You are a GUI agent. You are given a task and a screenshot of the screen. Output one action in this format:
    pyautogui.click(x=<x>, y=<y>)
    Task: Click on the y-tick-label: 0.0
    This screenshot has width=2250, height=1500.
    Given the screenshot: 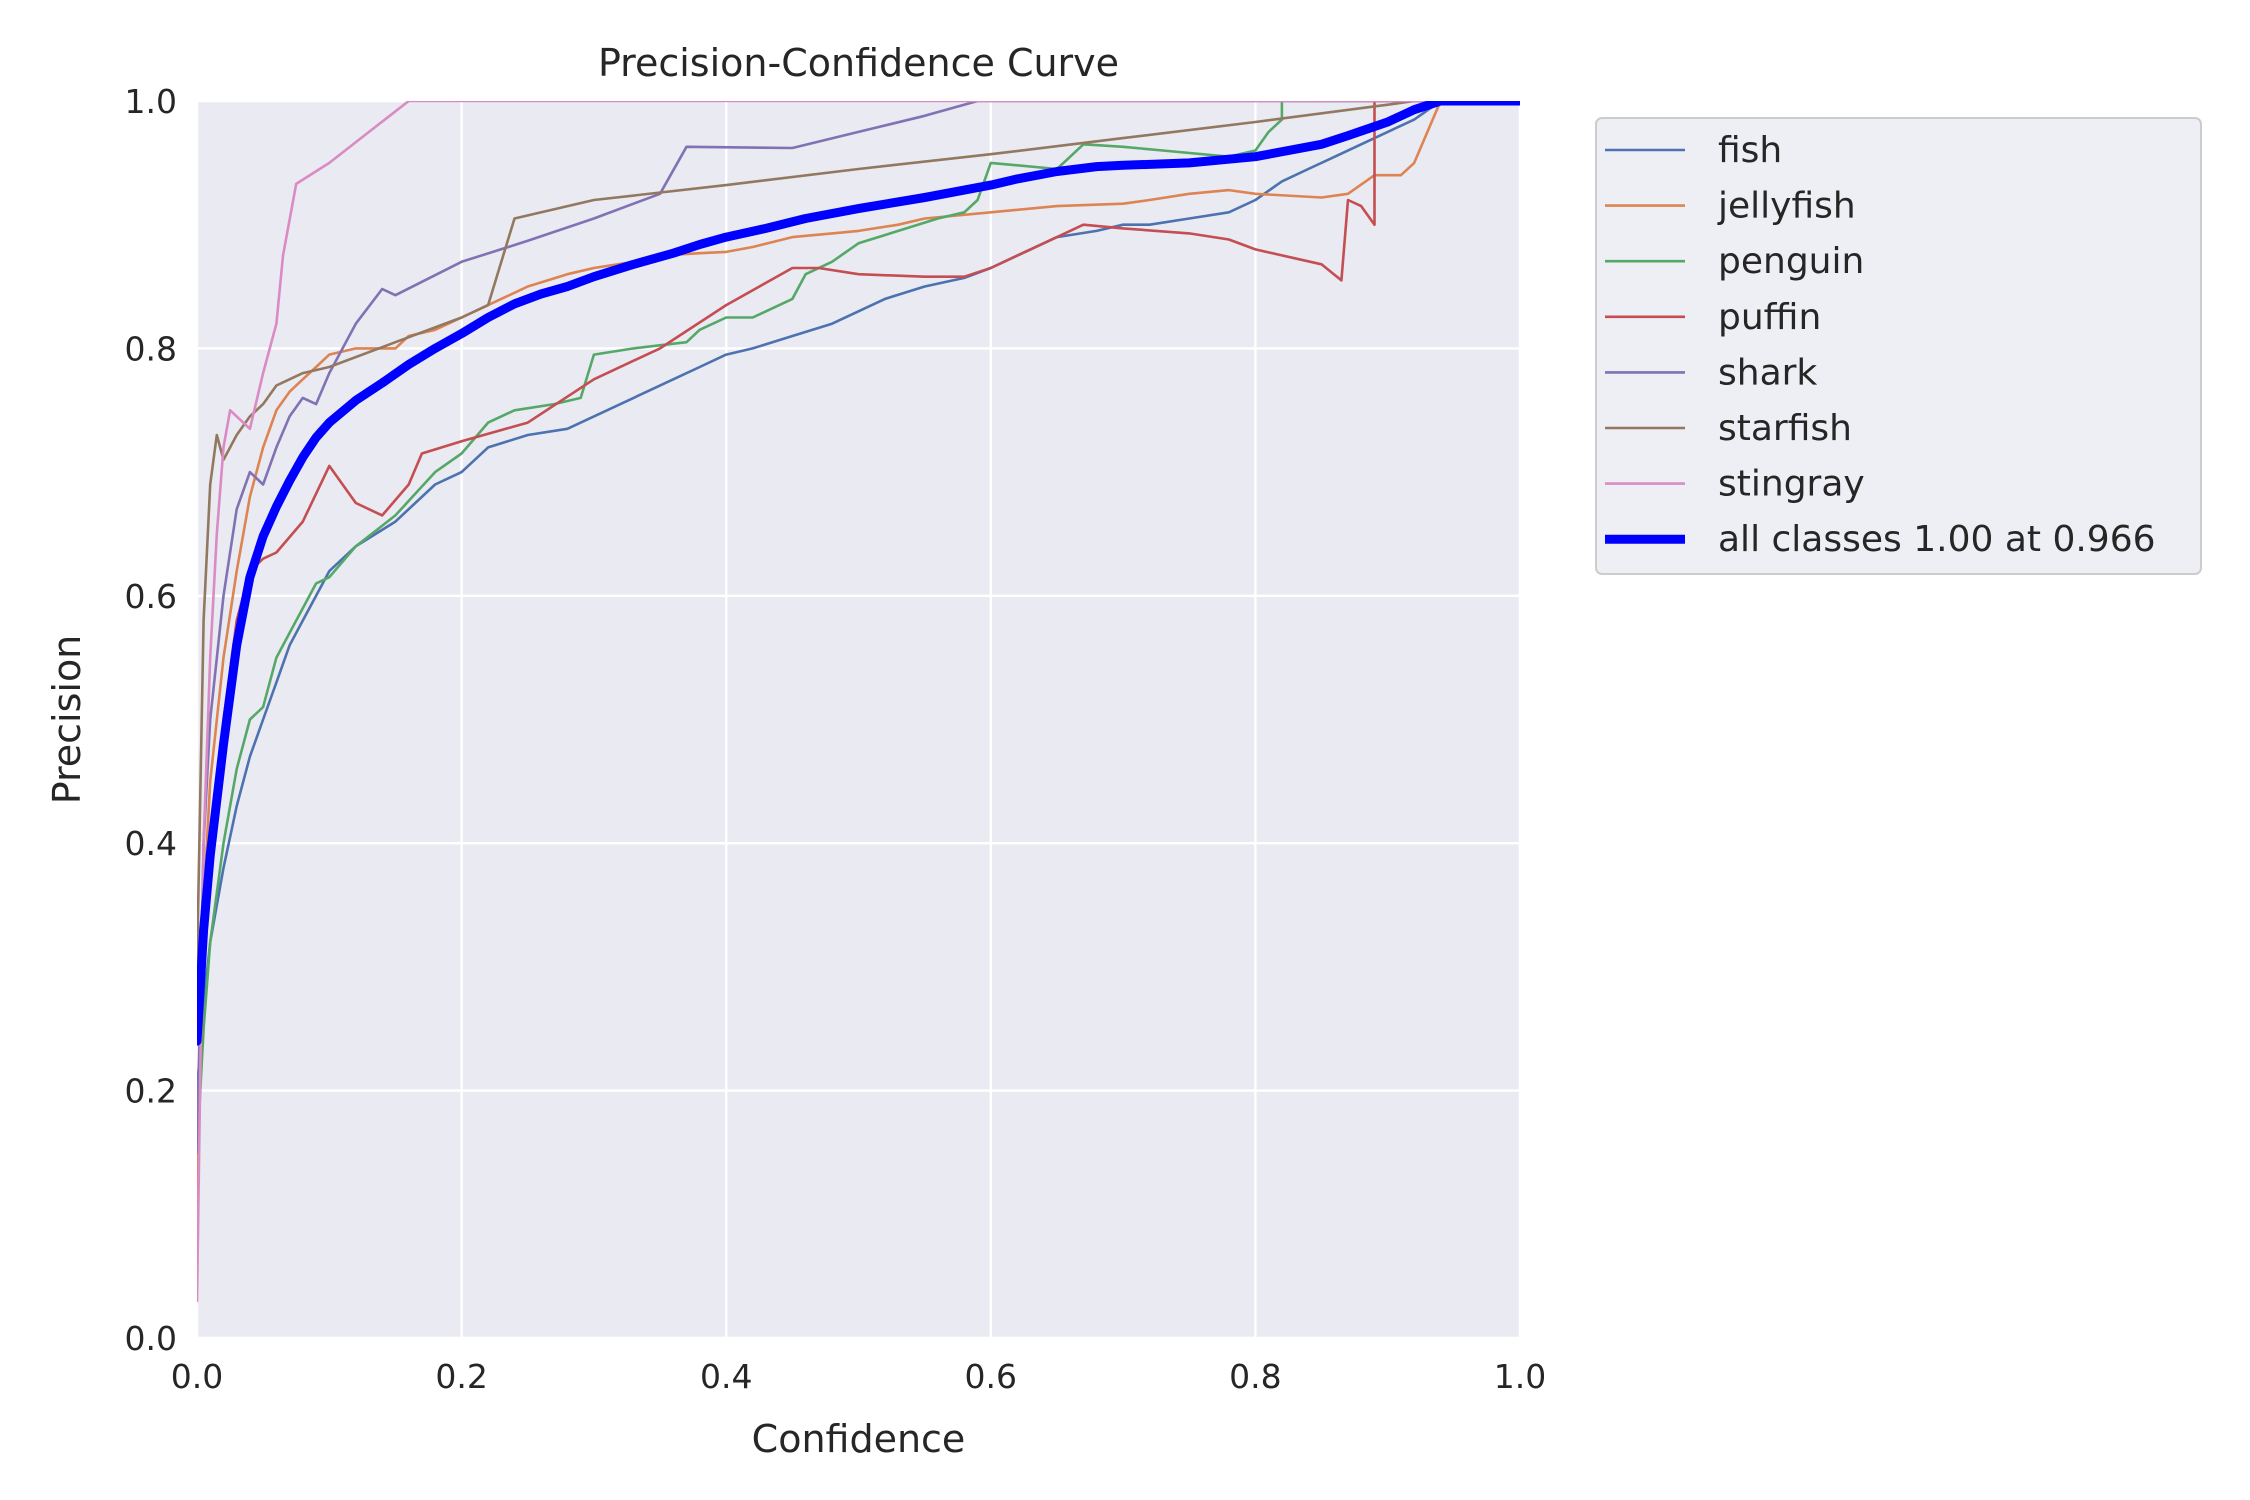 What is the action you would take?
    pyautogui.click(x=151, y=1338)
    